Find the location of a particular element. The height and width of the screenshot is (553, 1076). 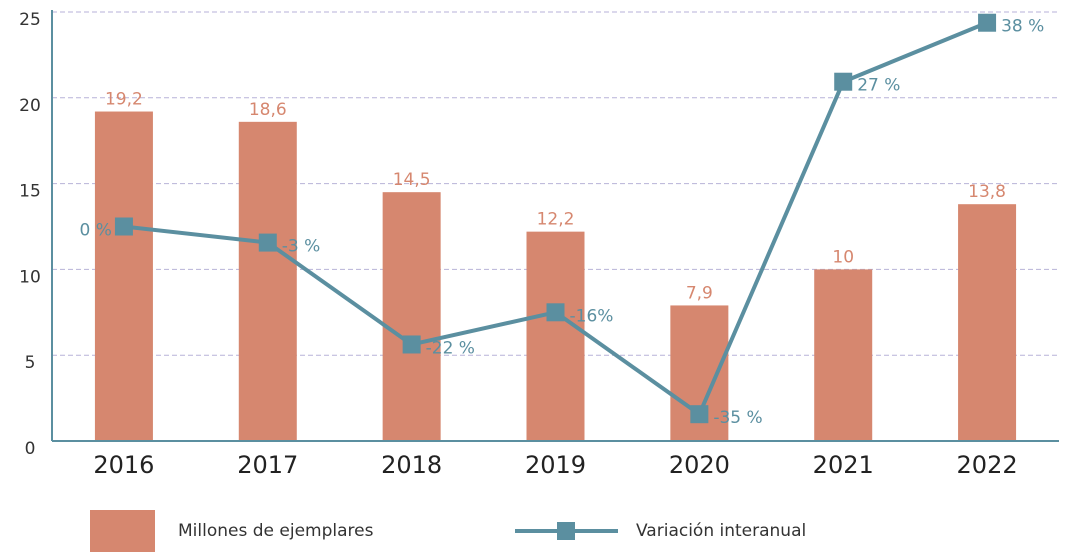

x-tick-label: 2021 is located at coordinates (843, 465).